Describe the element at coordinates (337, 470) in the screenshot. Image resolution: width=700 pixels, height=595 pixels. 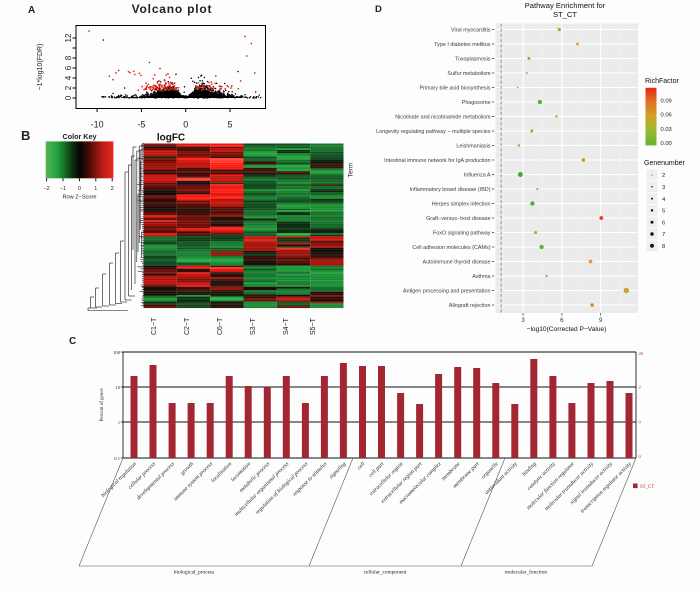
I see `svg-text: signaling` at that location.